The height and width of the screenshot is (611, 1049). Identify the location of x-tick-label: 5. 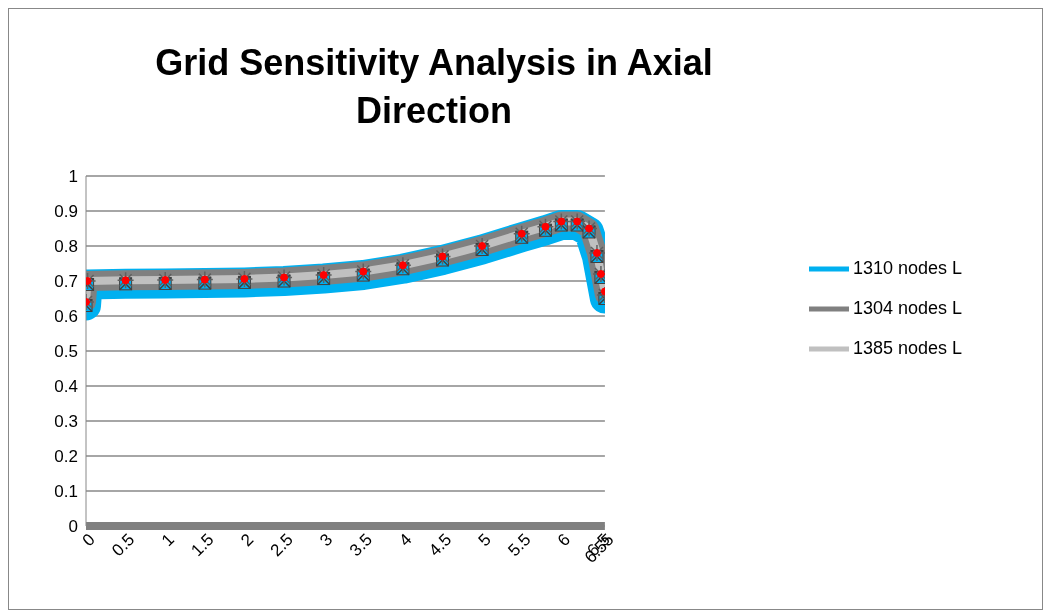
(484, 540).